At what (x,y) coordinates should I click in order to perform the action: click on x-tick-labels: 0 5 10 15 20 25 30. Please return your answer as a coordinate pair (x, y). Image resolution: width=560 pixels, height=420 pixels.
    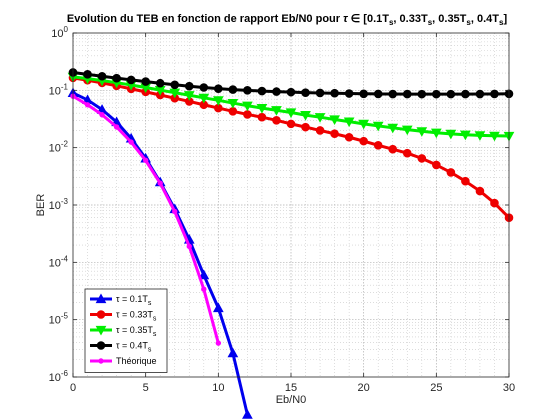
    Looking at the image, I should click on (292, 388).